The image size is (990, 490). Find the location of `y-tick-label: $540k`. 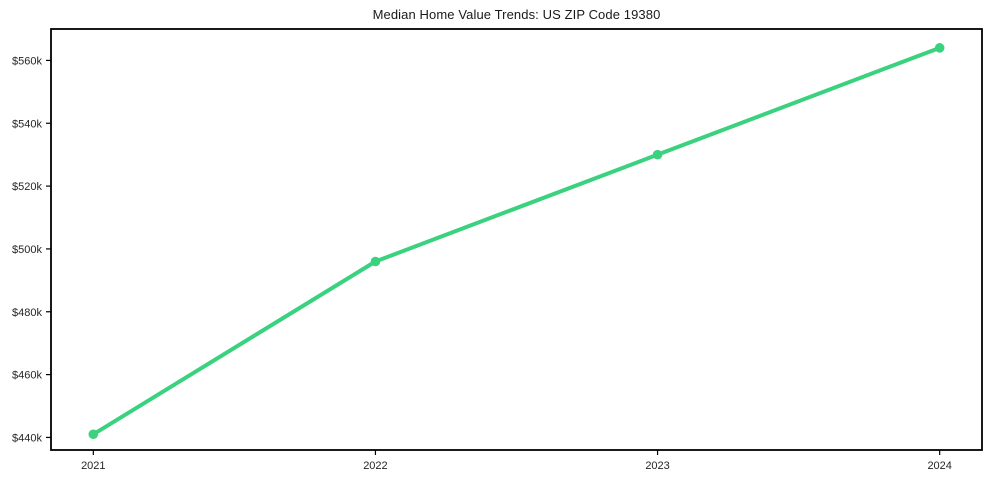

y-tick-label: $540k is located at coordinates (27, 124).